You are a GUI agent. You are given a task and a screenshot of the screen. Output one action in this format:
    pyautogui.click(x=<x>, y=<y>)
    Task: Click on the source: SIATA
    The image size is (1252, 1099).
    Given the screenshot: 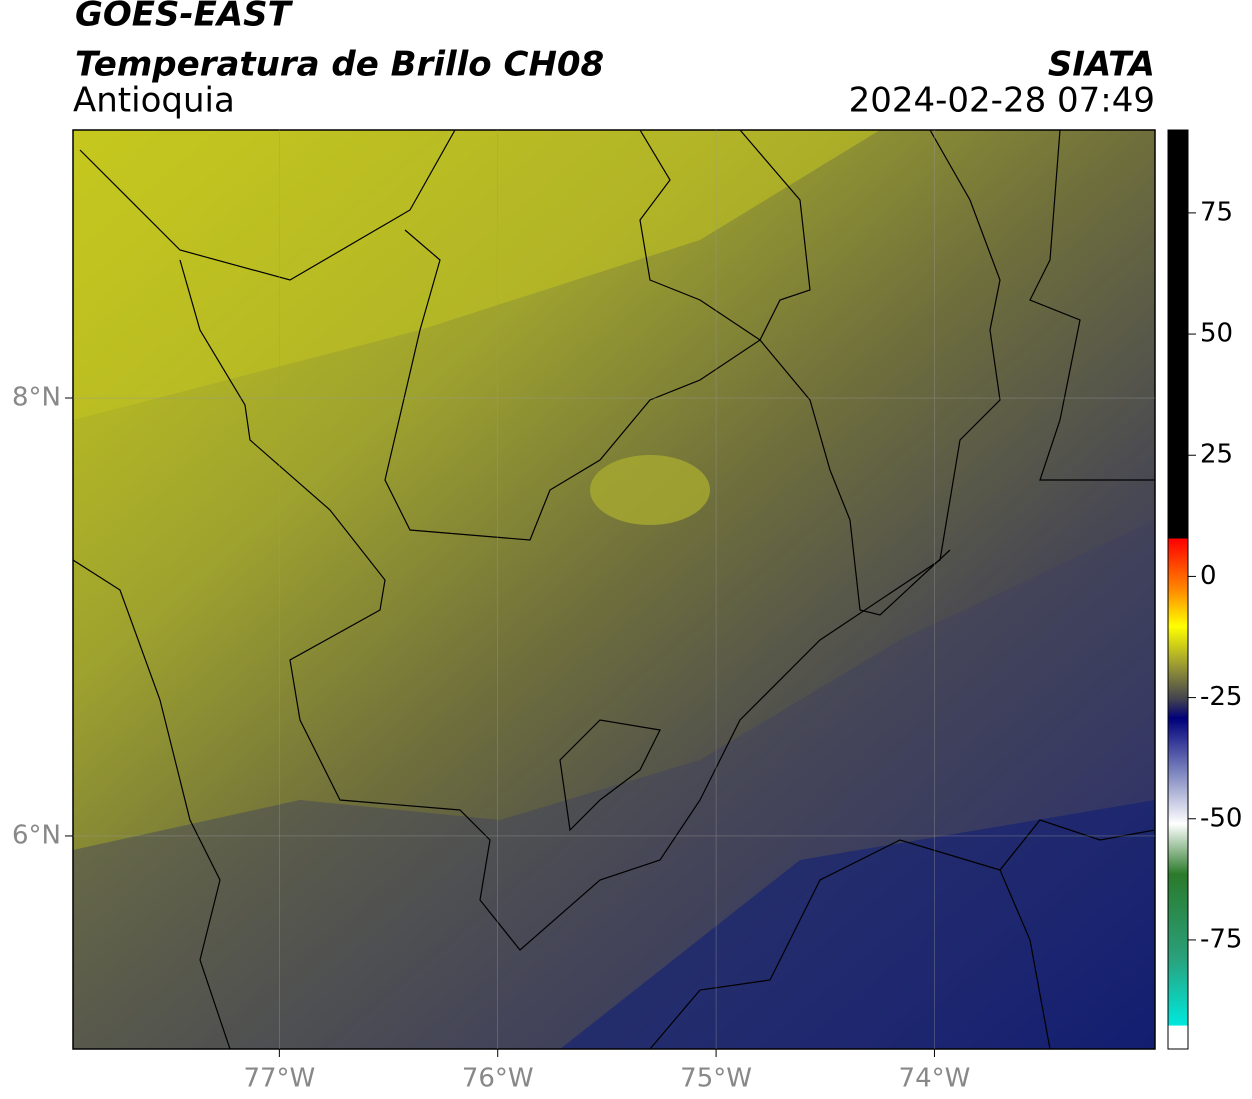 What is the action you would take?
    pyautogui.click(x=1101, y=65)
    